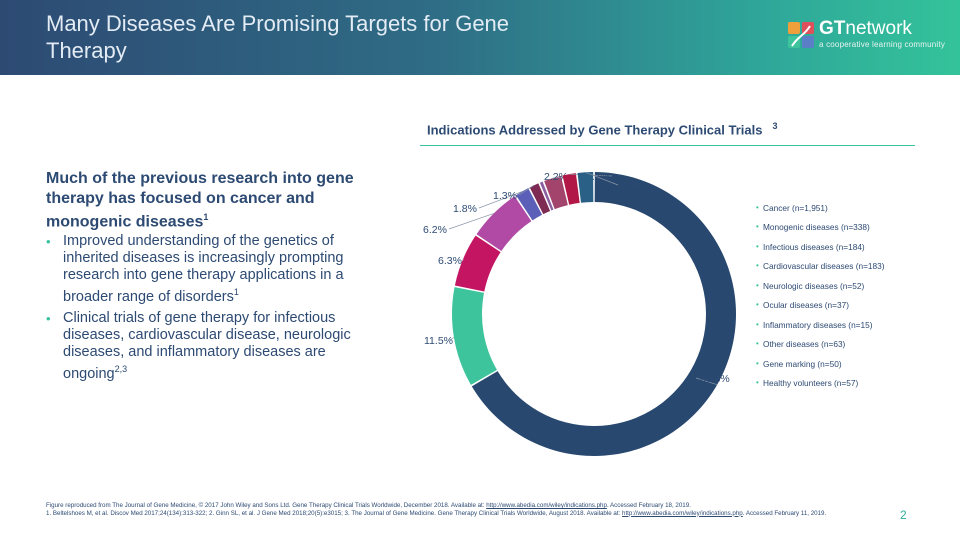 The height and width of the screenshot is (540, 960). What do you see at coordinates (856, 345) in the screenshot?
I see `legend-item-other: Other diseases (n=63)` at bounding box center [856, 345].